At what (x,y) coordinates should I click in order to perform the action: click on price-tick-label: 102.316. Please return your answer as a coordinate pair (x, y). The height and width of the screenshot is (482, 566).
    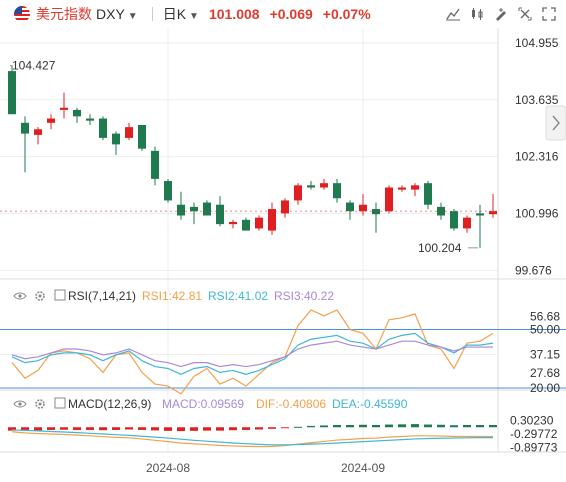
    Looking at the image, I should click on (537, 157).